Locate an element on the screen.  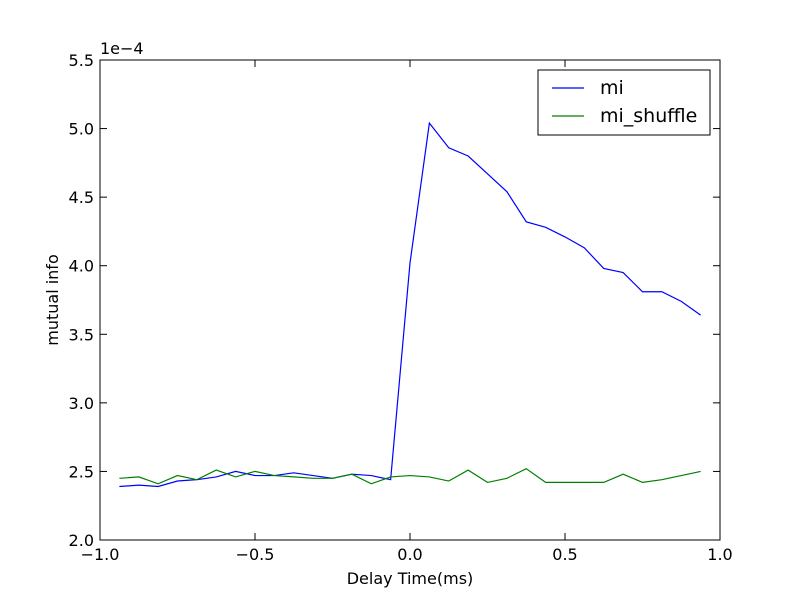
x-axis-label: Delay Time(ms) is located at coordinates (410, 578).